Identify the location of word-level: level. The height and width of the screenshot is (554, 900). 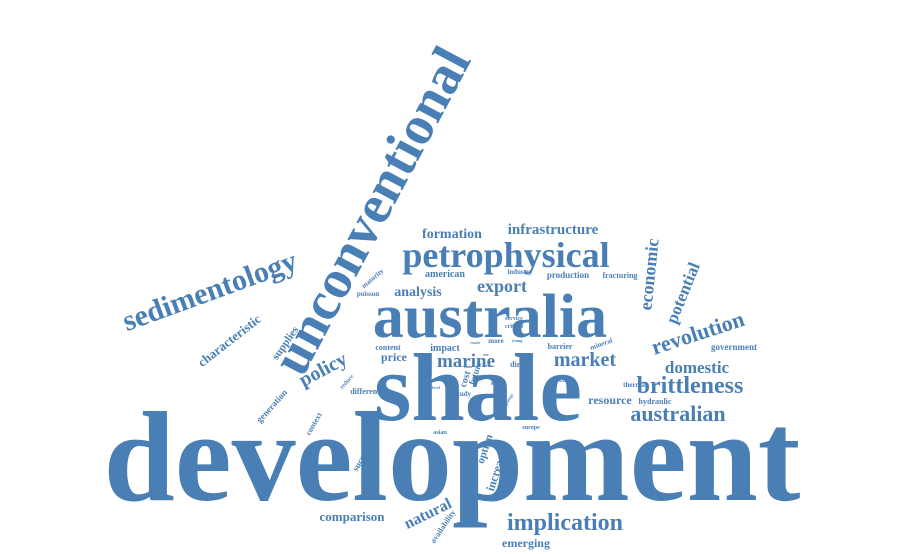
(436, 387).